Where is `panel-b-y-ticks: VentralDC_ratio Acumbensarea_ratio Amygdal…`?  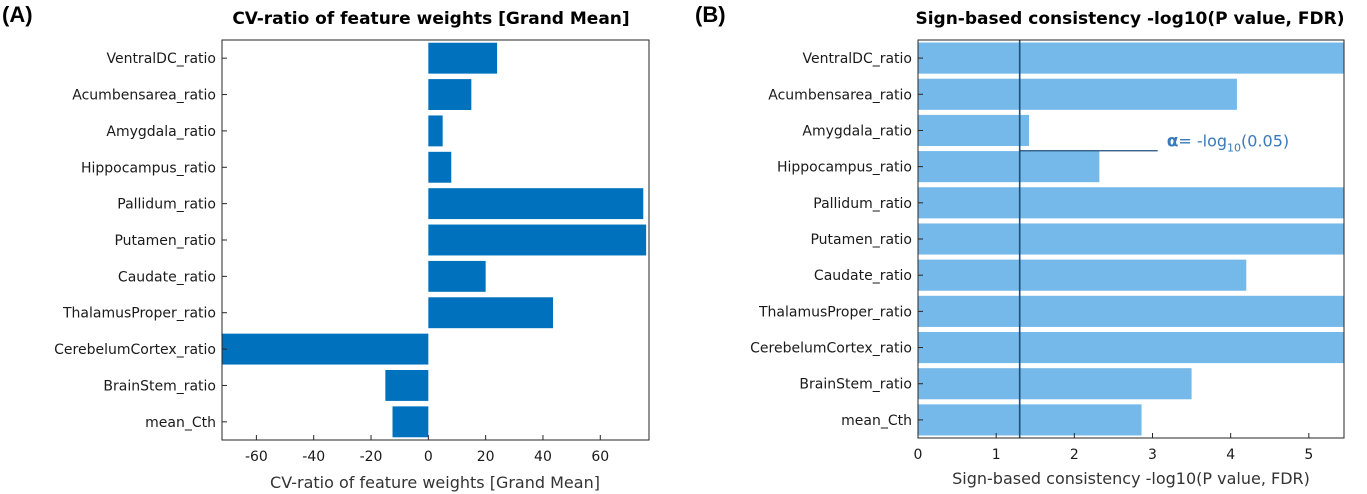 panel-b-y-ticks: VentralDC_ratio Acumbensarea_ratio Amygdal… is located at coordinates (836, 240).